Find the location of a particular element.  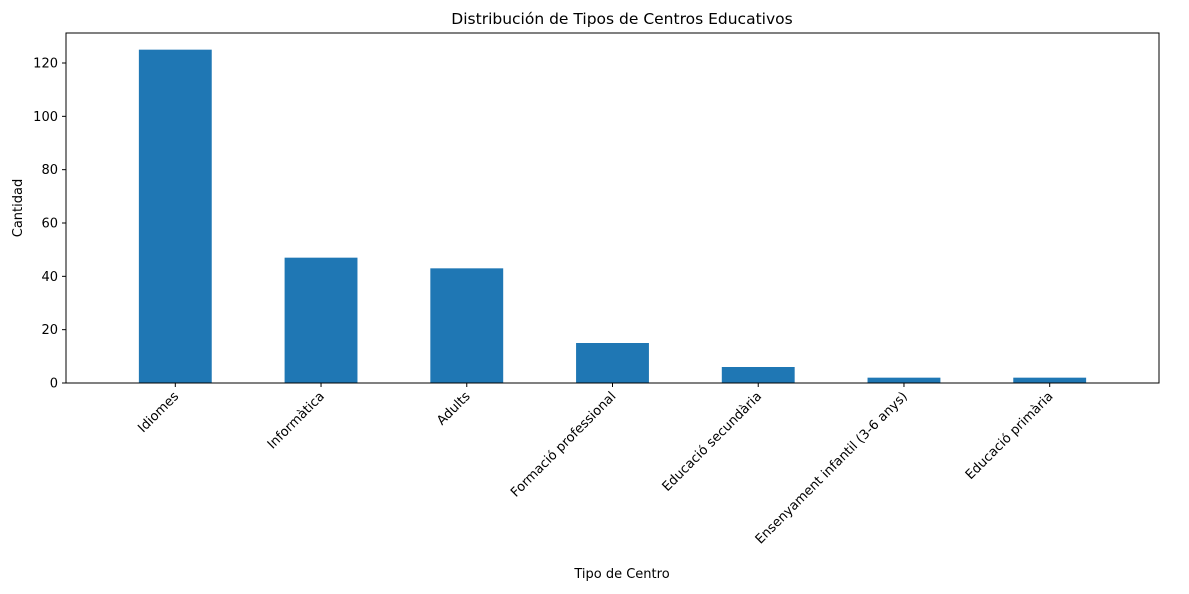

y-tick-label: 60 is located at coordinates (49, 224).